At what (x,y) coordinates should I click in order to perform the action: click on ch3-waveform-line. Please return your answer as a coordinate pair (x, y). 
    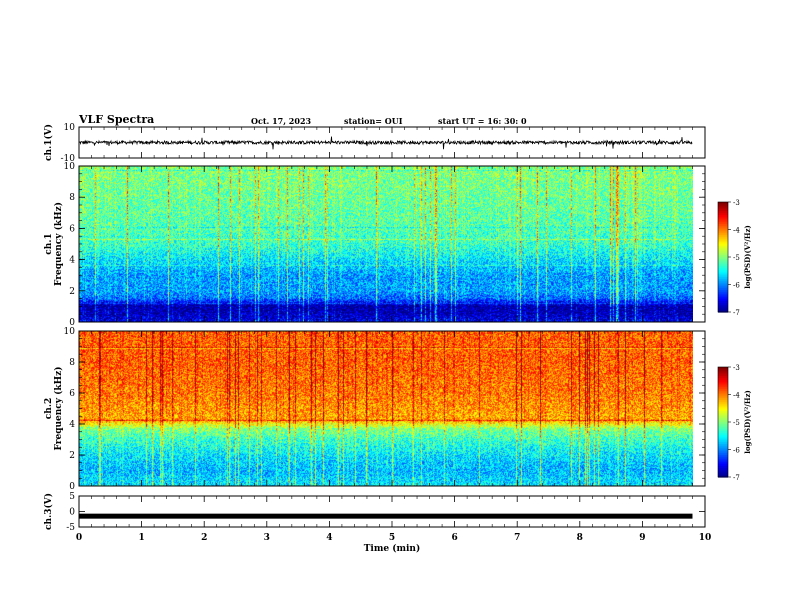
    Looking at the image, I should click on (386, 516).